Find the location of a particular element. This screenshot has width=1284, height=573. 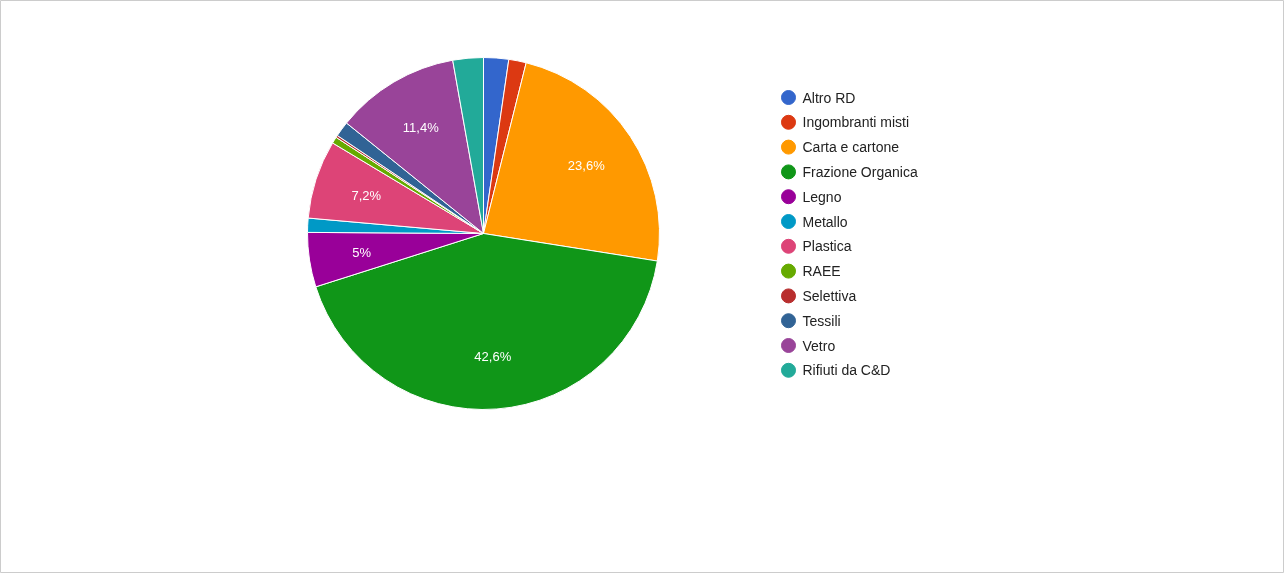

legend-label: Selettiva is located at coordinates (829, 295).